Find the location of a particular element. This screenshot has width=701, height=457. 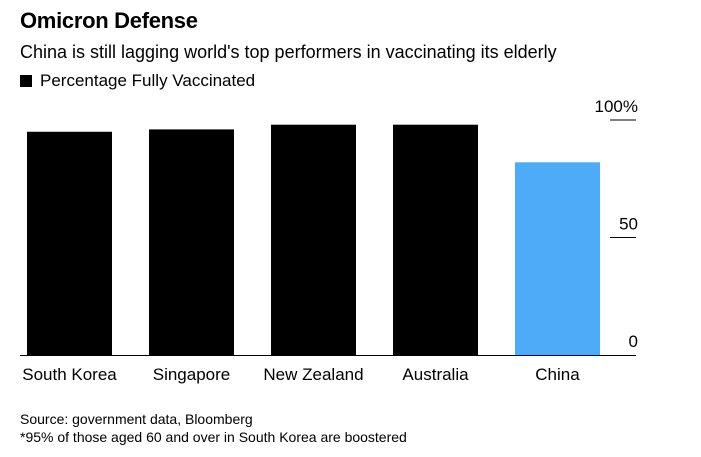

legend: Percentage Fully Vaccinated is located at coordinates (137, 81).